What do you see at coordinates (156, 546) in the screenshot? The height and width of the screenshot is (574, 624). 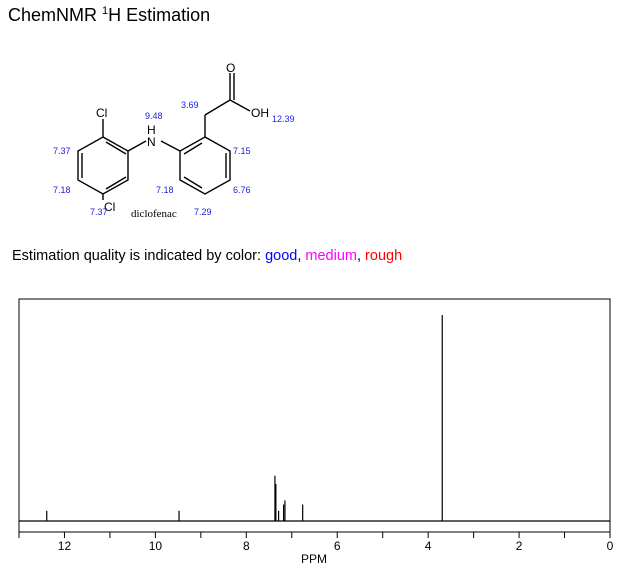 I see `x-tick-label: 10` at bounding box center [156, 546].